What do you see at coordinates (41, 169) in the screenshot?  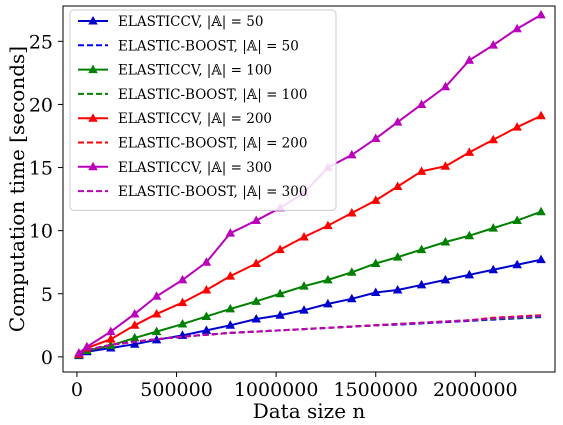 I see `y-tick-label: 15` at bounding box center [41, 169].